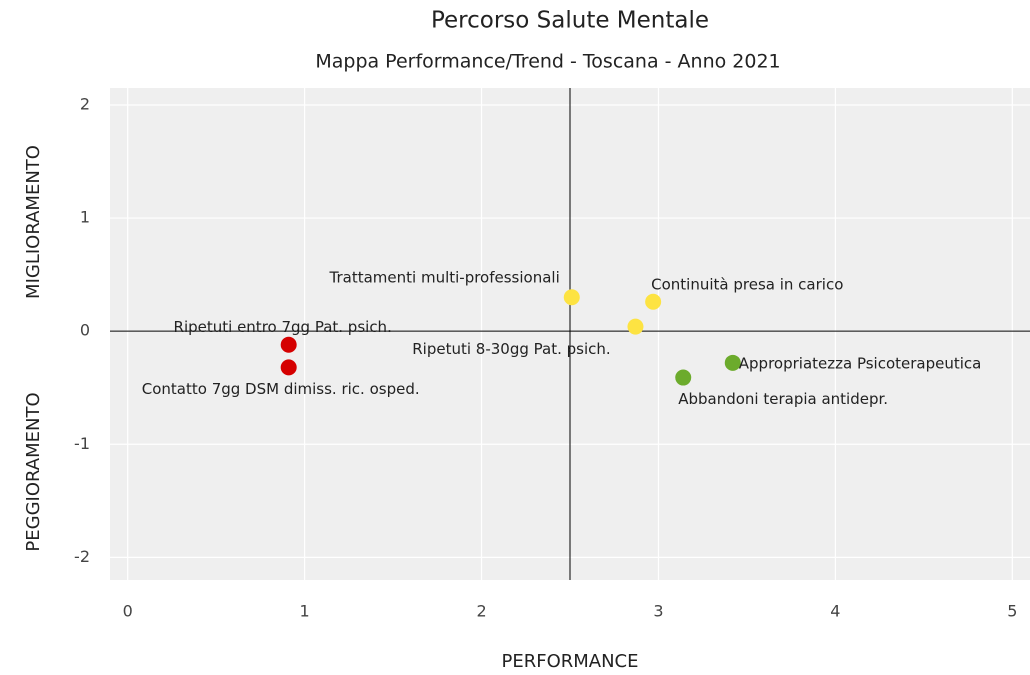 The width and height of the screenshot is (1030, 675). I want to click on point-label: Ripetuti entro 7gg Pat. psich., so click(283, 327).